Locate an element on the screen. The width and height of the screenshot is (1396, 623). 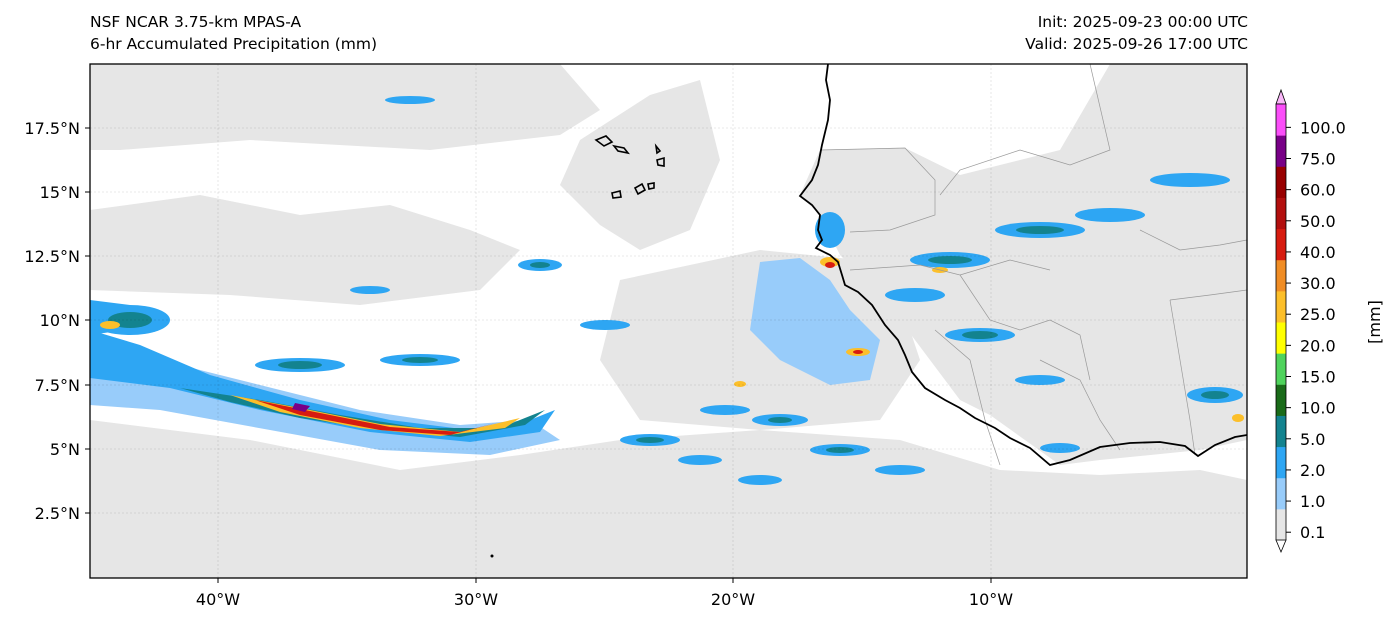
small-island is located at coordinates (492, 556).